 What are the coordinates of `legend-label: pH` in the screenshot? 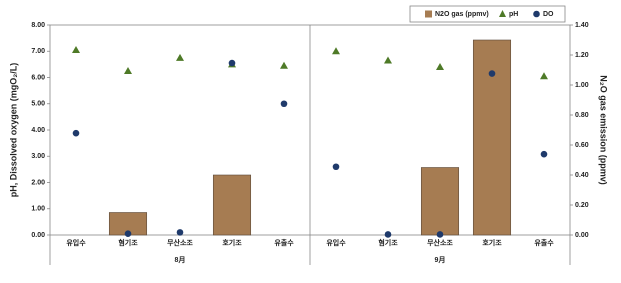 It's located at (513, 14).